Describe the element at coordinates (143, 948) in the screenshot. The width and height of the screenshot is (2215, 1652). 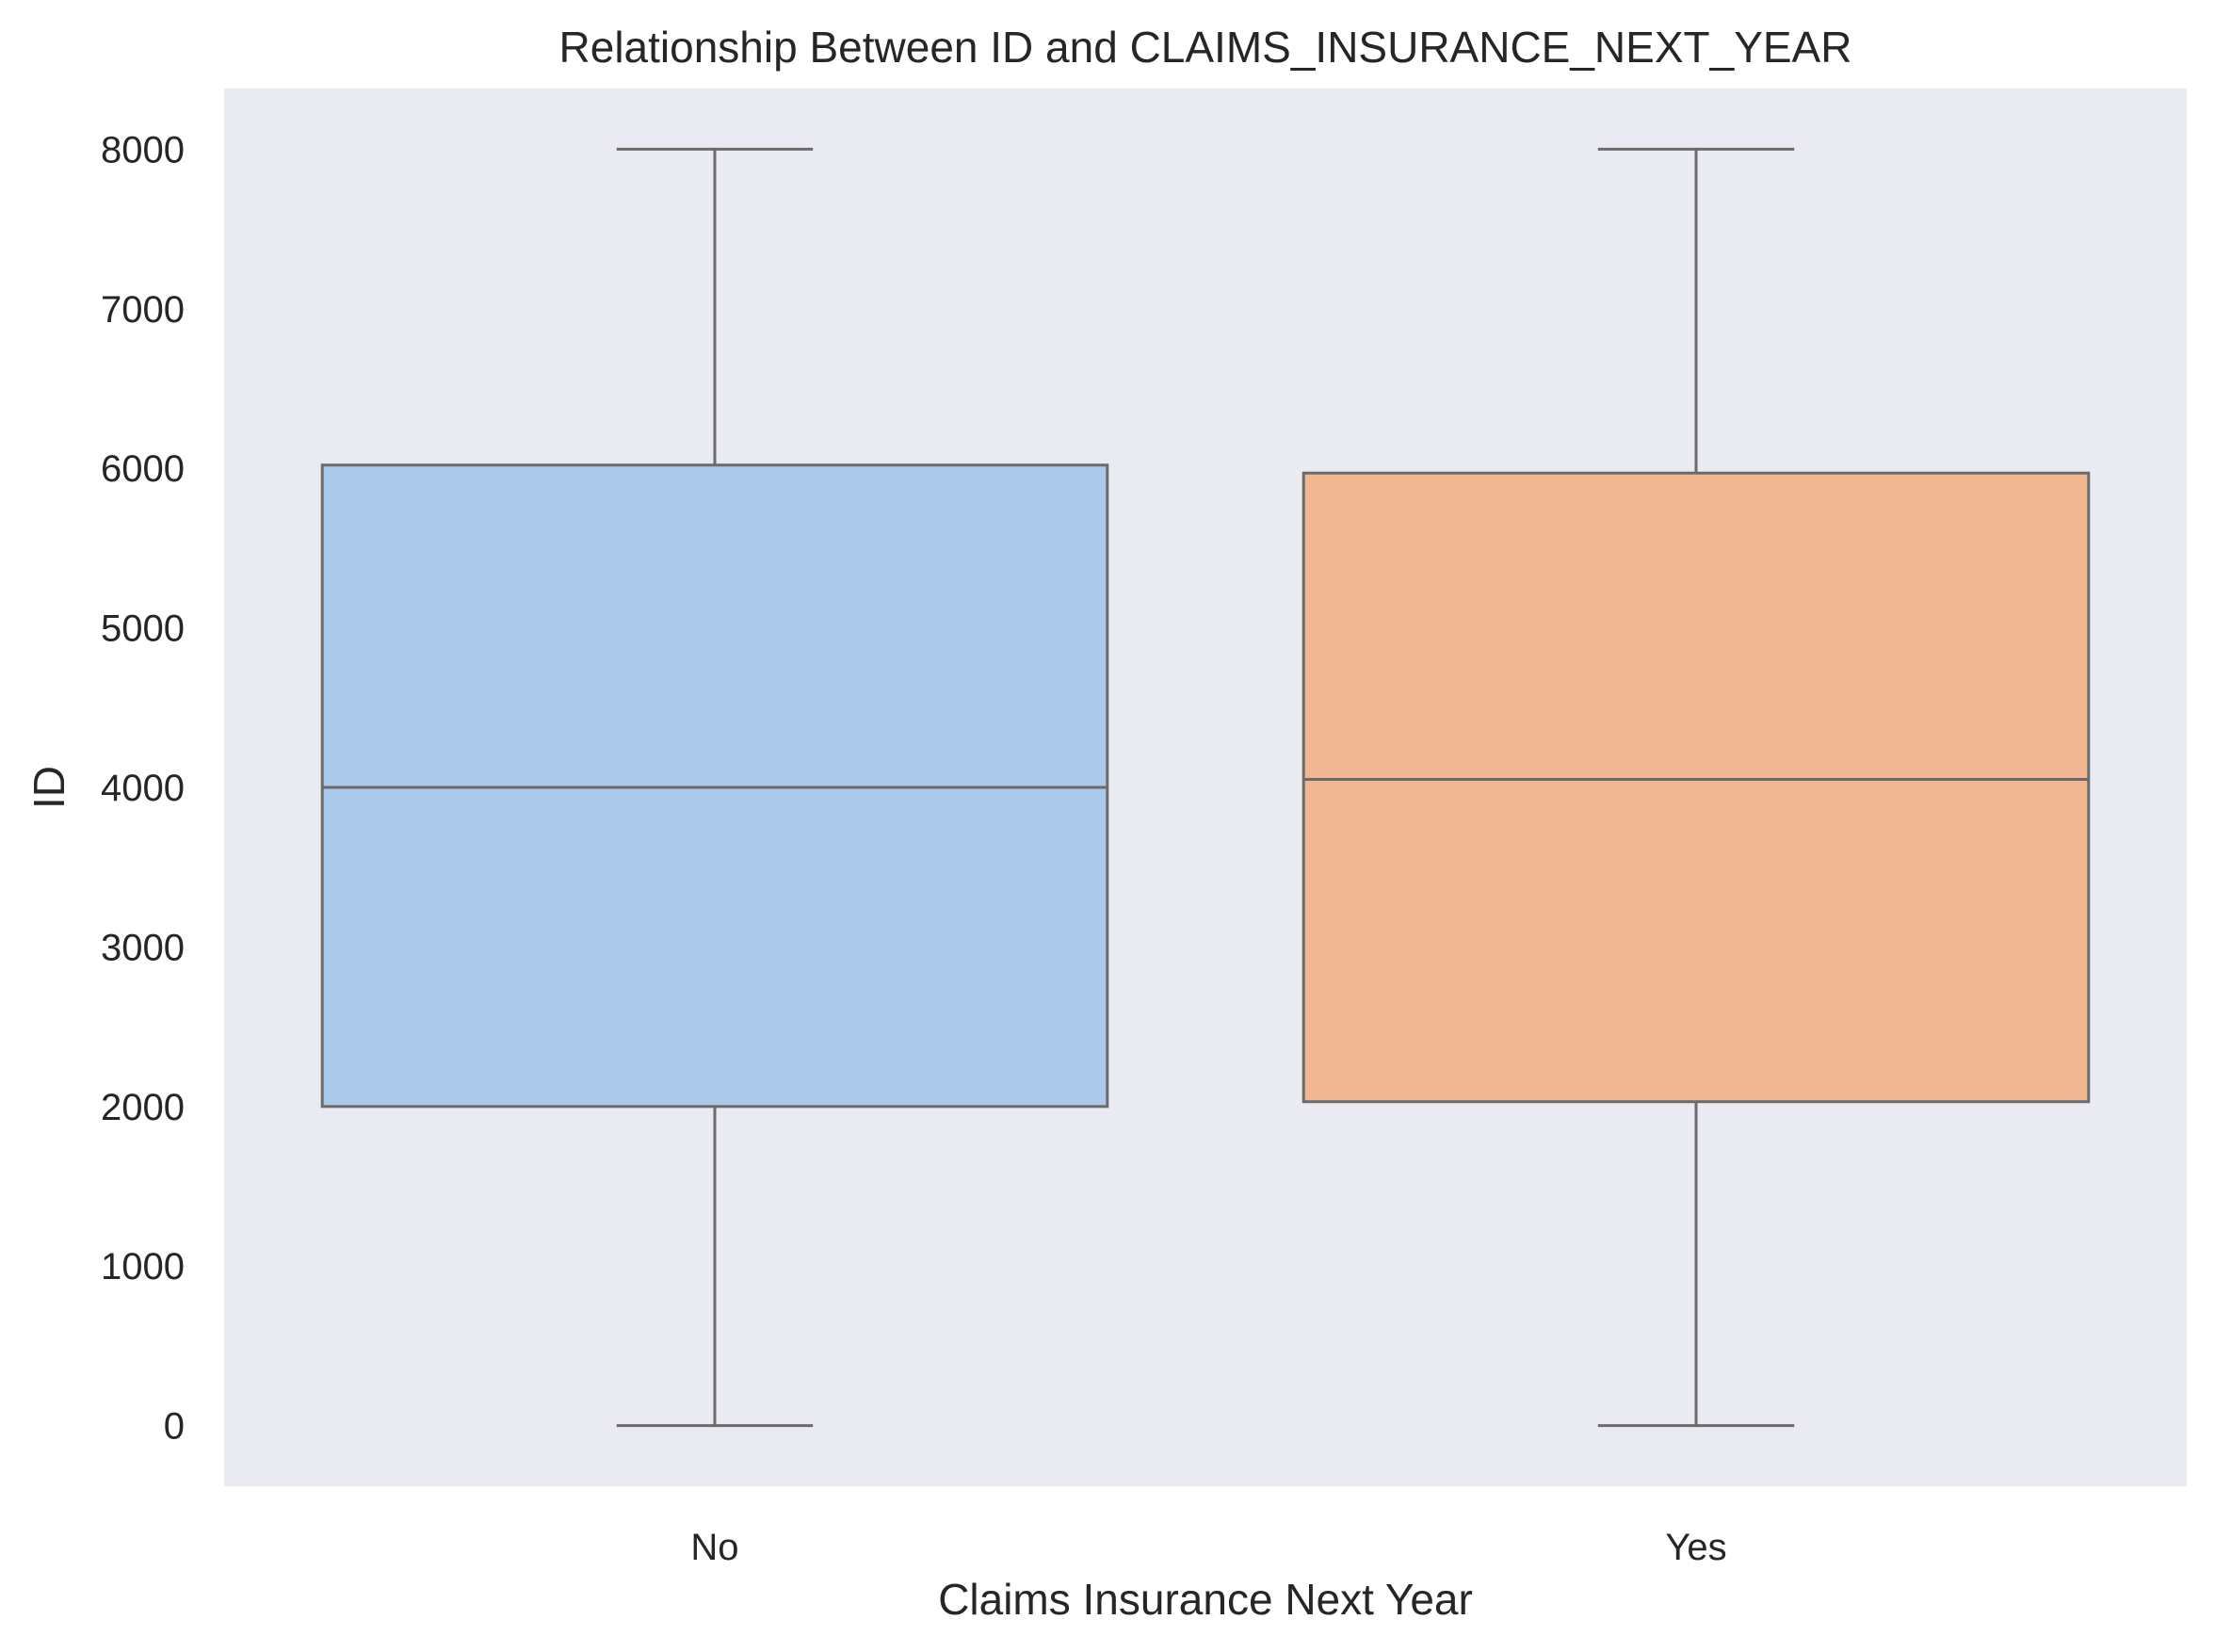
I see `y-tick-label: 3000` at that location.